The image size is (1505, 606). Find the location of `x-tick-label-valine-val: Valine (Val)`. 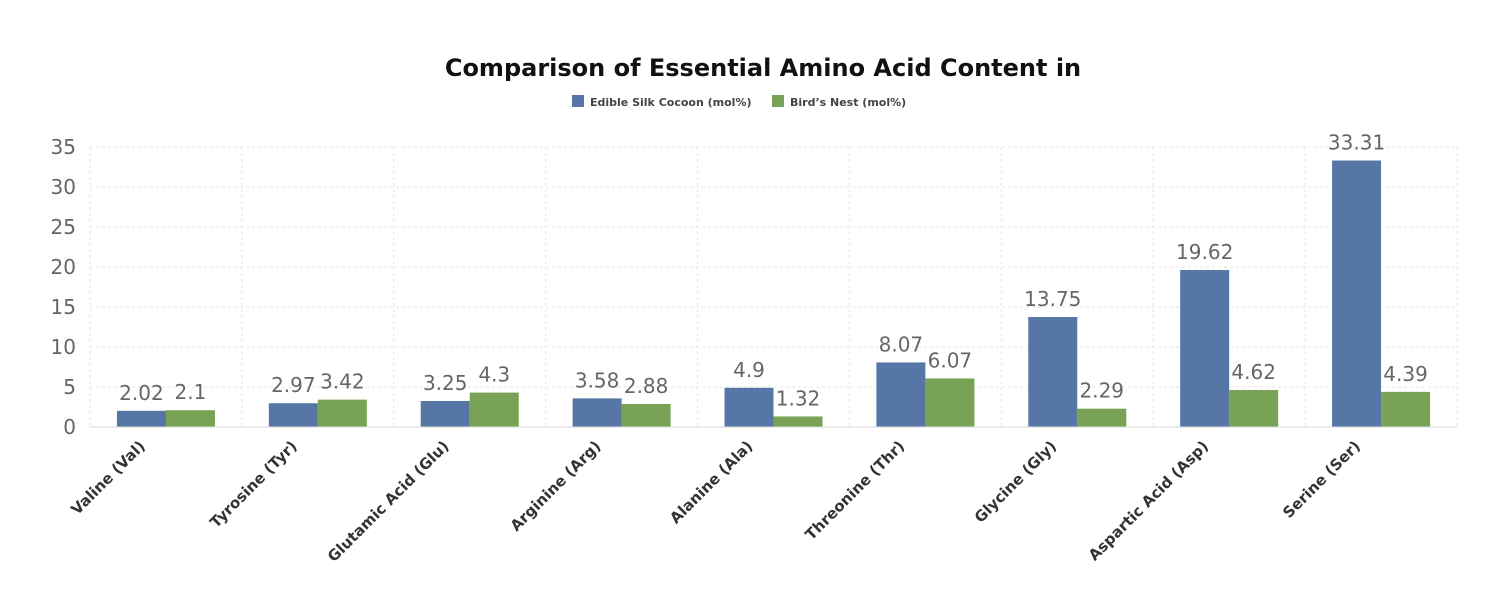

x-tick-label-valine-val: Valine (Val) is located at coordinates (107, 477).